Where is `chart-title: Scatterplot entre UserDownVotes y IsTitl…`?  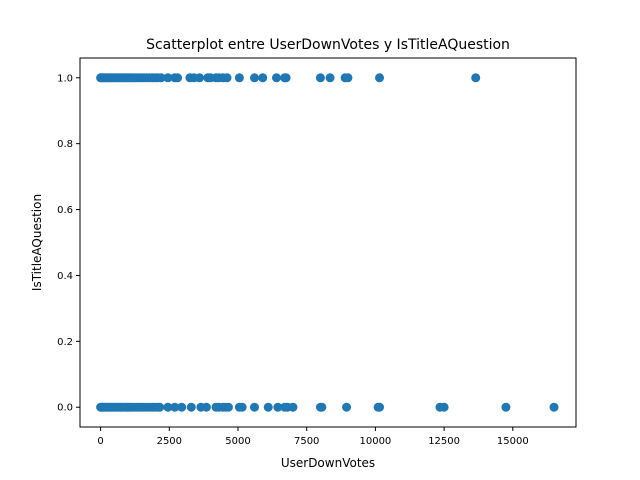
chart-title: Scatterplot entre UserDownVotes y IsTitl… is located at coordinates (328, 45).